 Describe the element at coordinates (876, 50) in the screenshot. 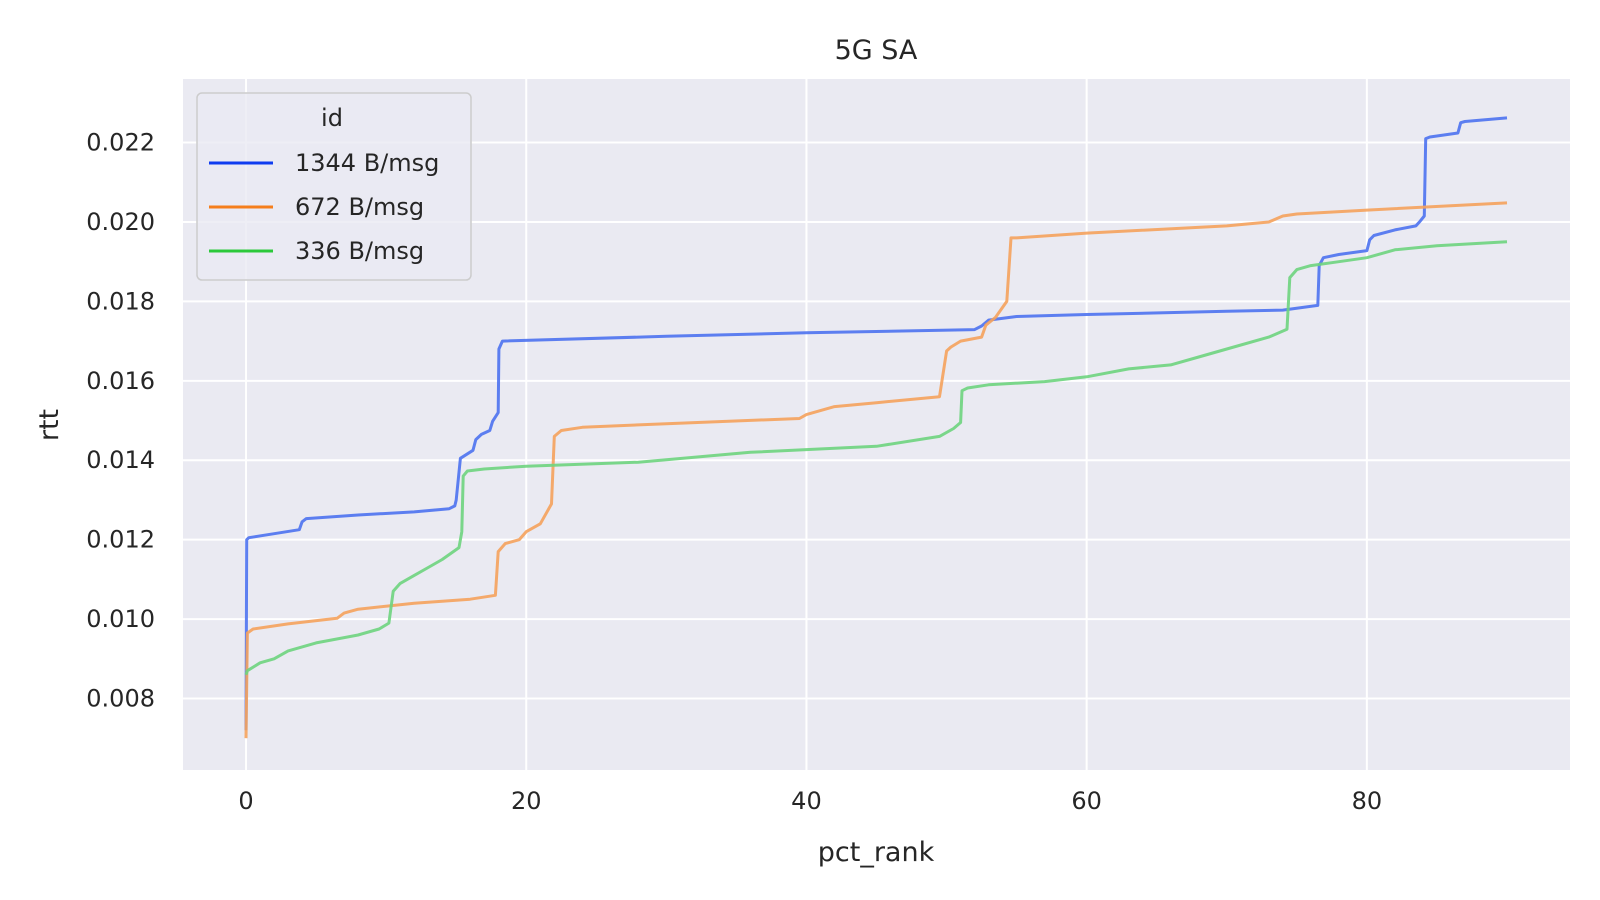

I see `chart-title: 5G SA` at that location.